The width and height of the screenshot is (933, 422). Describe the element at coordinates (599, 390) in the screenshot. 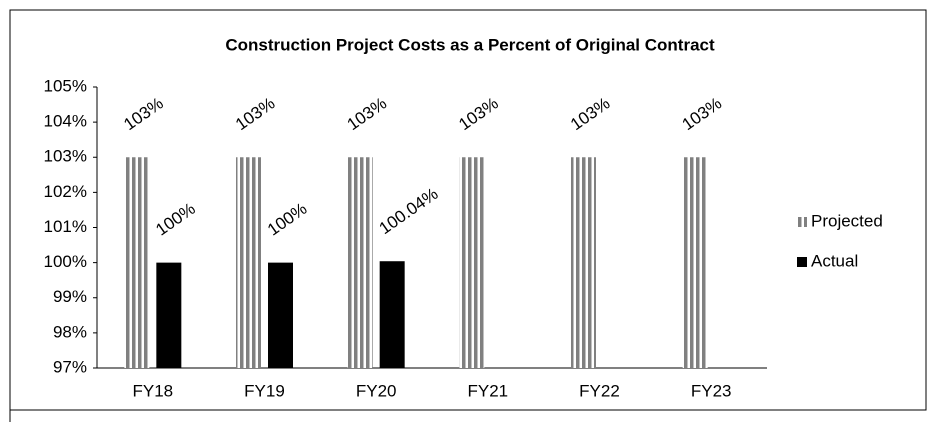

I see `x-tick-label: FY22` at that location.